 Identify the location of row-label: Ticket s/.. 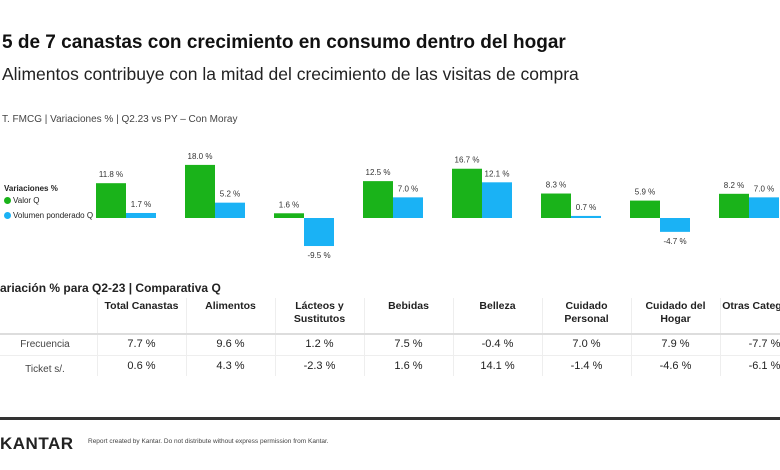
(45, 369).